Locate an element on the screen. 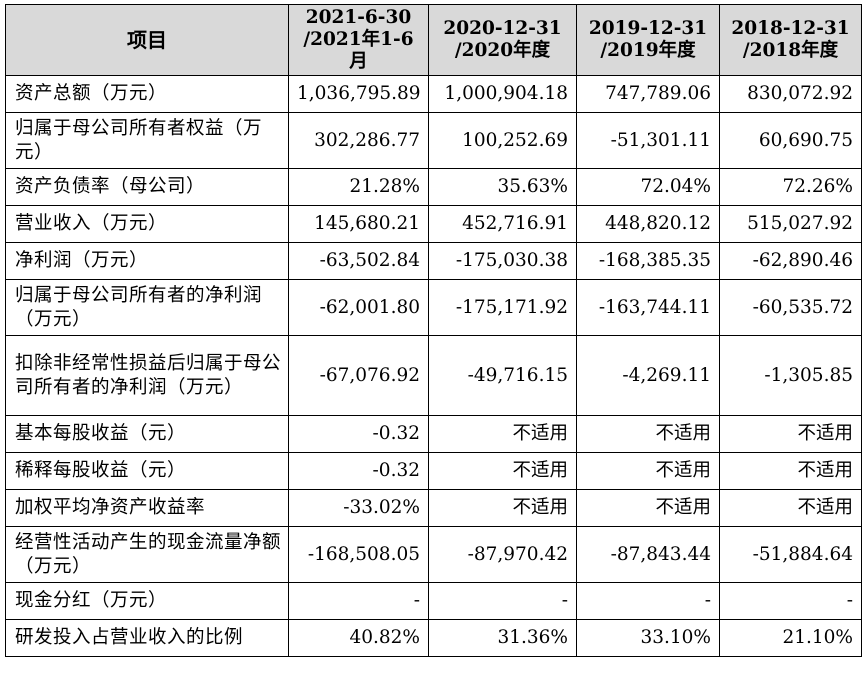  row-value: -63,502.84 is located at coordinates (358, 261).